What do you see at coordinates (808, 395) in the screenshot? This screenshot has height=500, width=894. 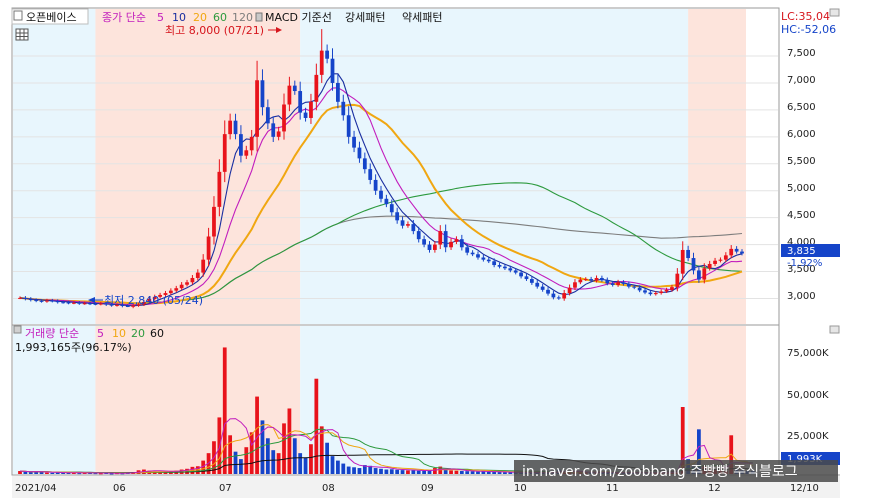 I see `volume-tick: 50,000K` at bounding box center [808, 395].